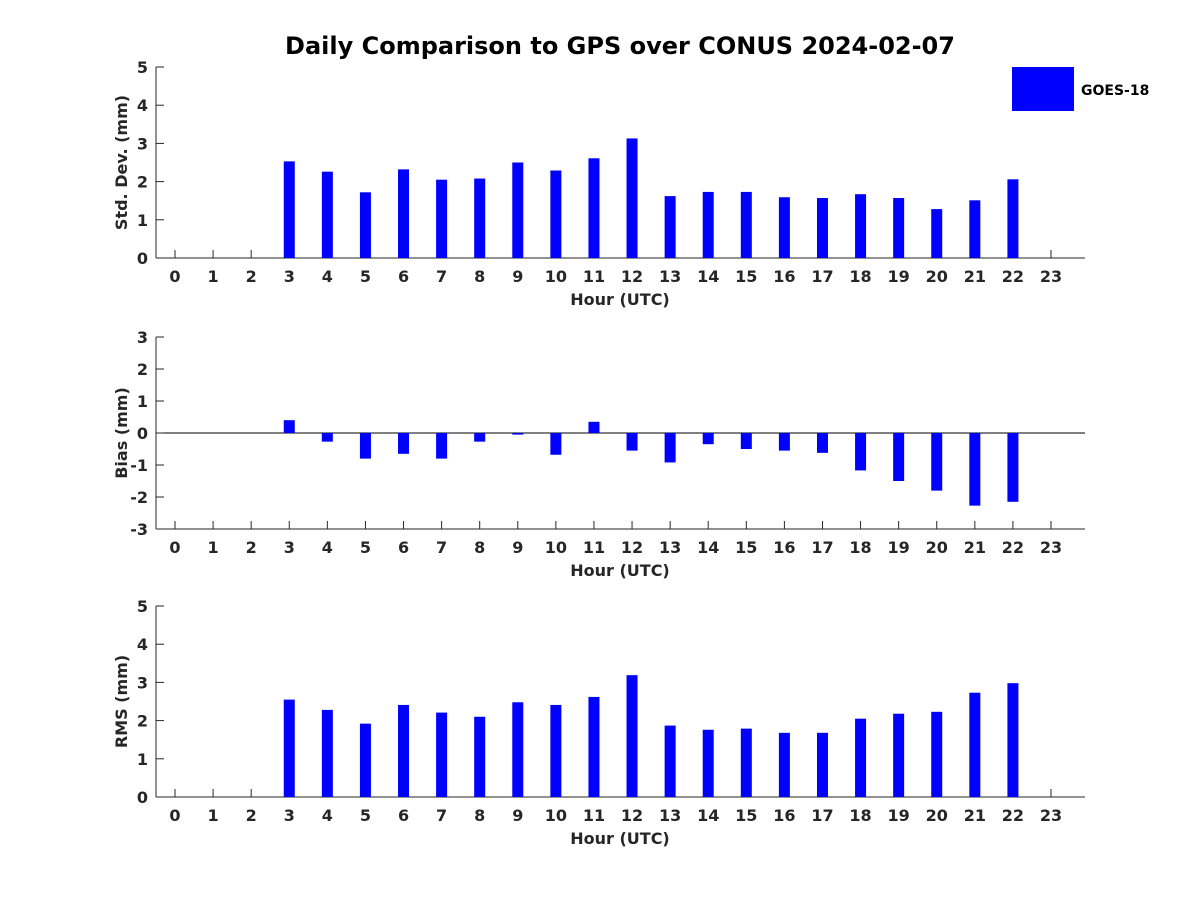 The height and width of the screenshot is (900, 1200). Describe the element at coordinates (1051, 276) in the screenshot. I see `x-tick-label: 23` at that location.